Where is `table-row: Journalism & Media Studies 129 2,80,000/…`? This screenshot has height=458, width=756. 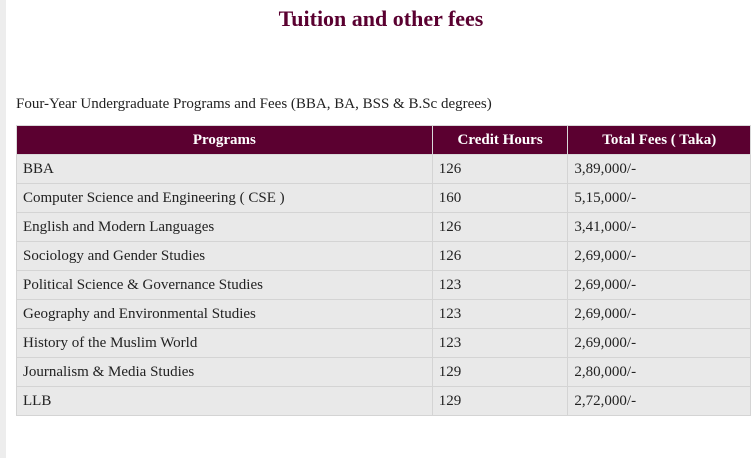 table-row: Journalism & Media Studies 129 2,80,000/… is located at coordinates (384, 372).